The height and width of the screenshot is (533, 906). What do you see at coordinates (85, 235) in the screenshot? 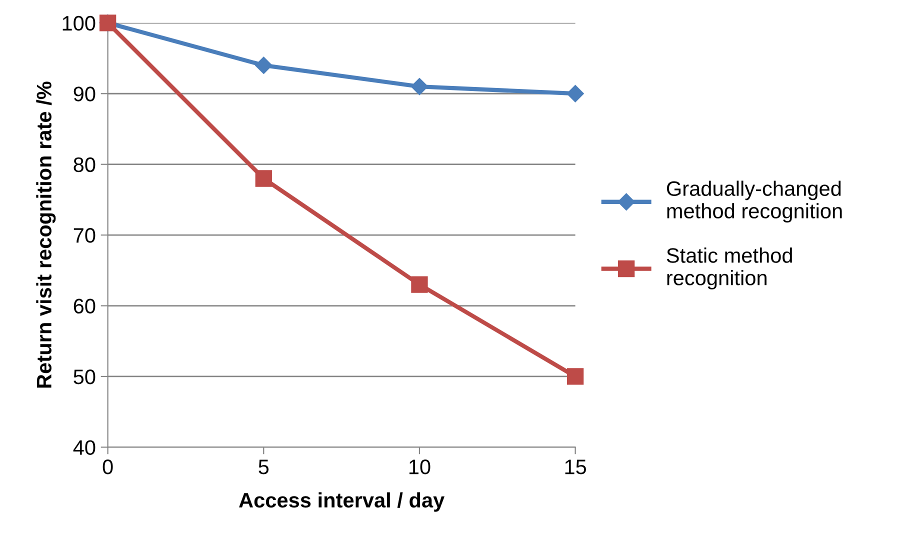
I see `y-tick-label: 70` at bounding box center [85, 235].